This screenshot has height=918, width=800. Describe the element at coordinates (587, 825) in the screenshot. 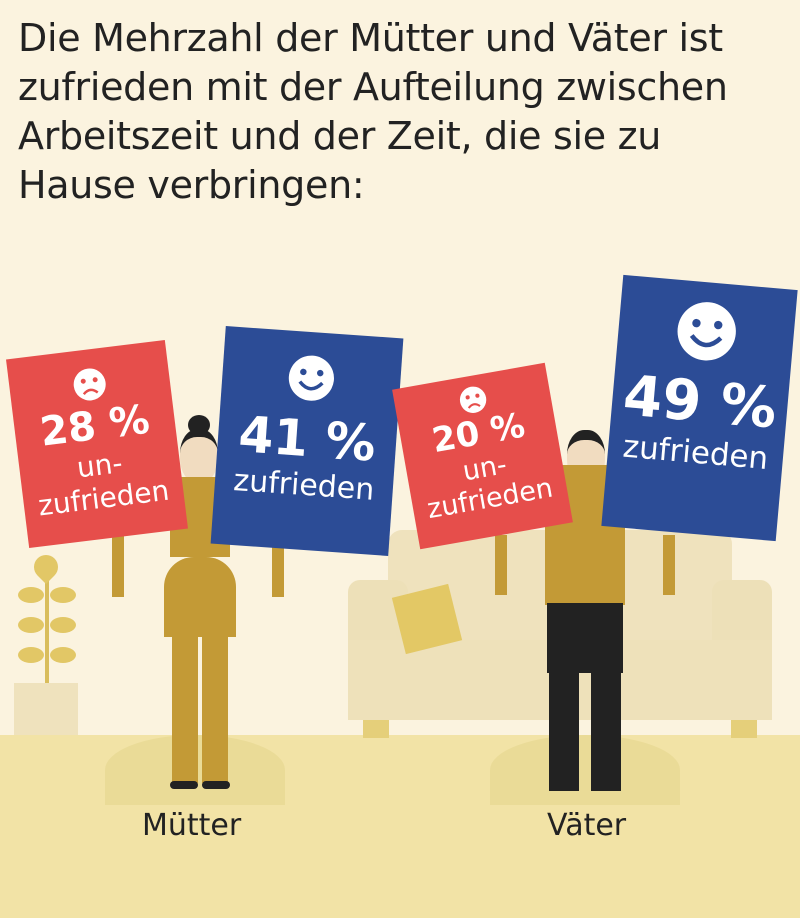

I see `fathers-label: Väter` at that location.